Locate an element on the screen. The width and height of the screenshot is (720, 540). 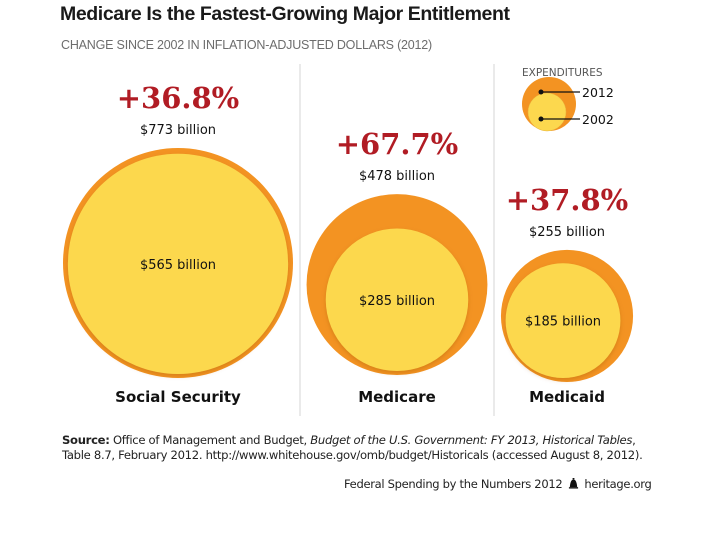
footer-site: heritage.org is located at coordinates (618, 484).